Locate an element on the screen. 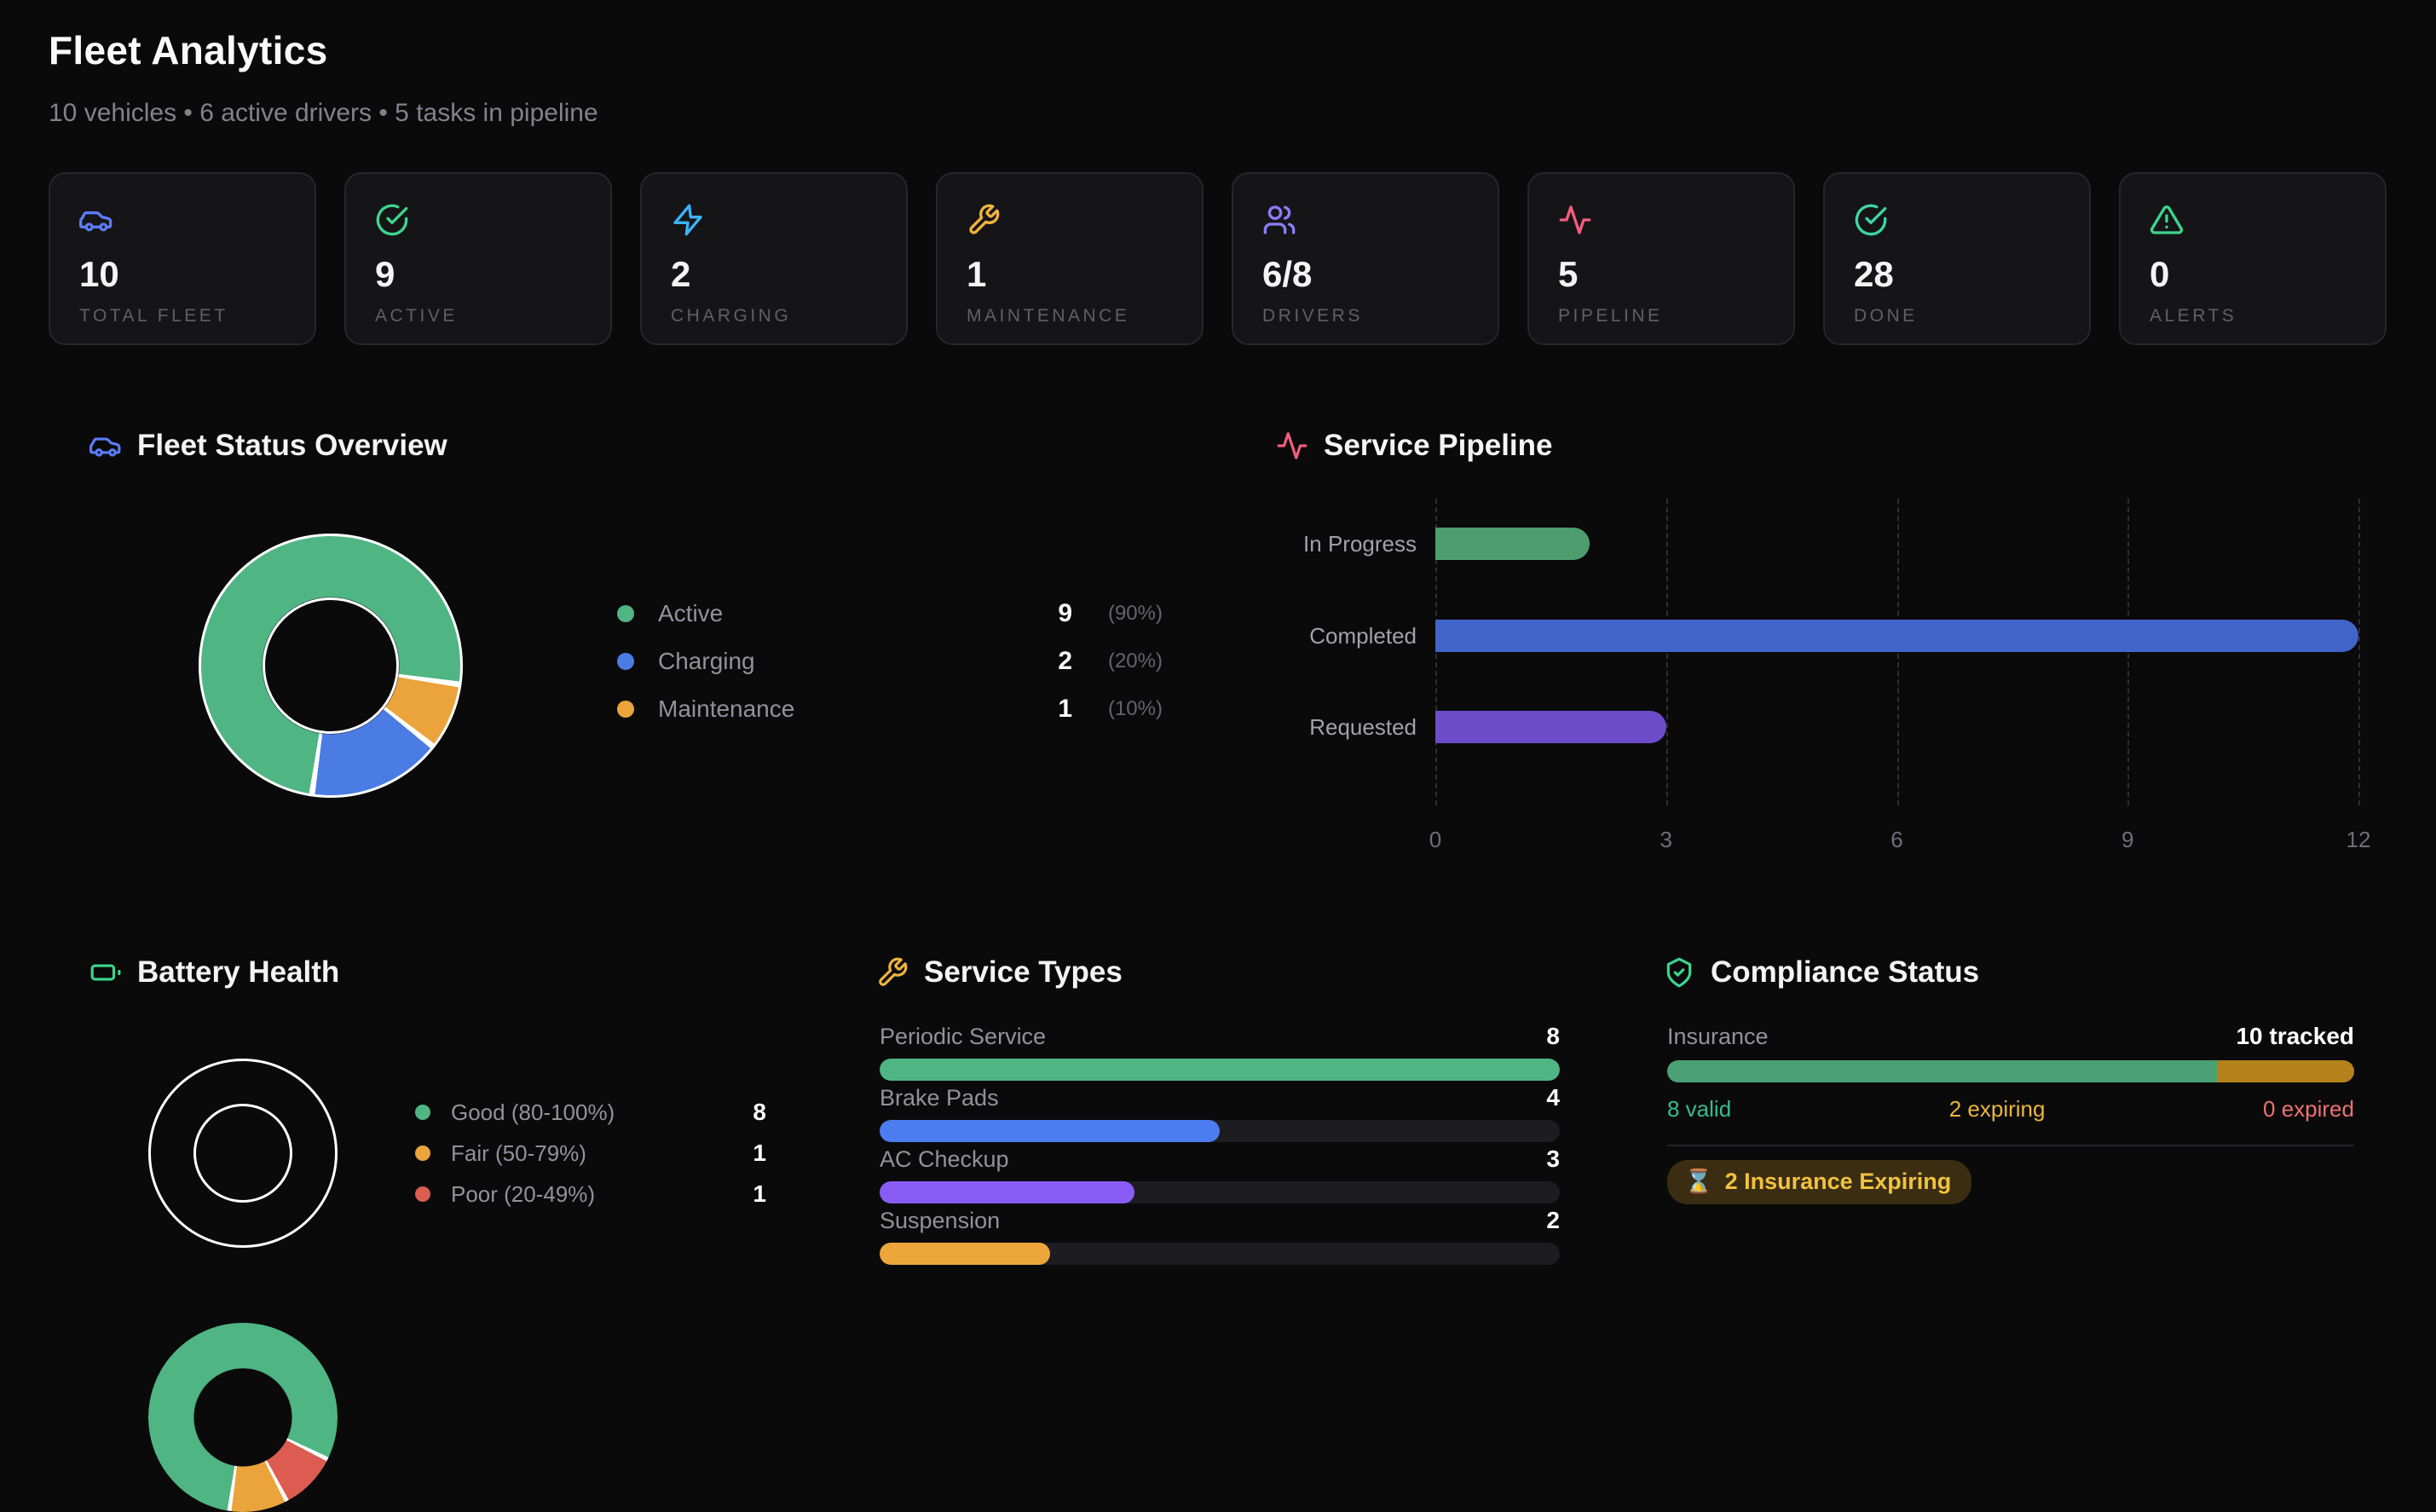  kpi-label: DONE is located at coordinates (1886, 316).